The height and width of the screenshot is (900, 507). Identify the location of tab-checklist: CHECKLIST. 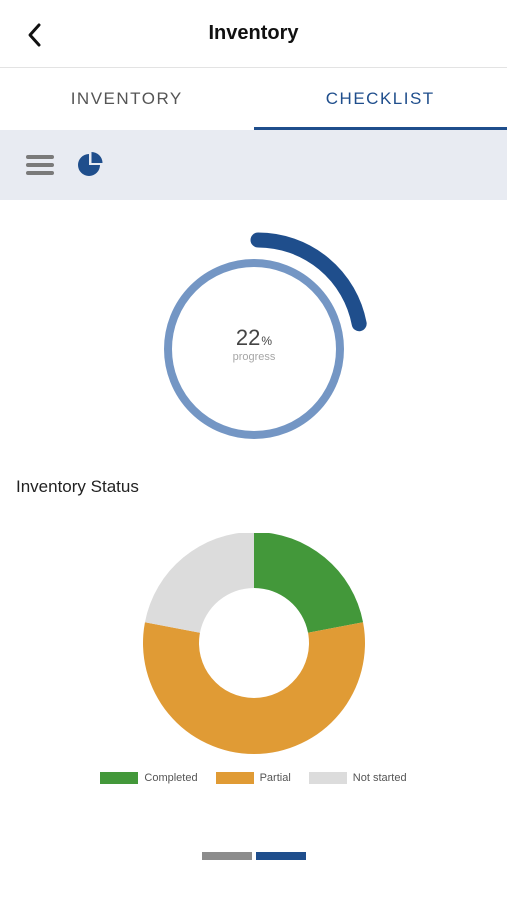
(380, 99).